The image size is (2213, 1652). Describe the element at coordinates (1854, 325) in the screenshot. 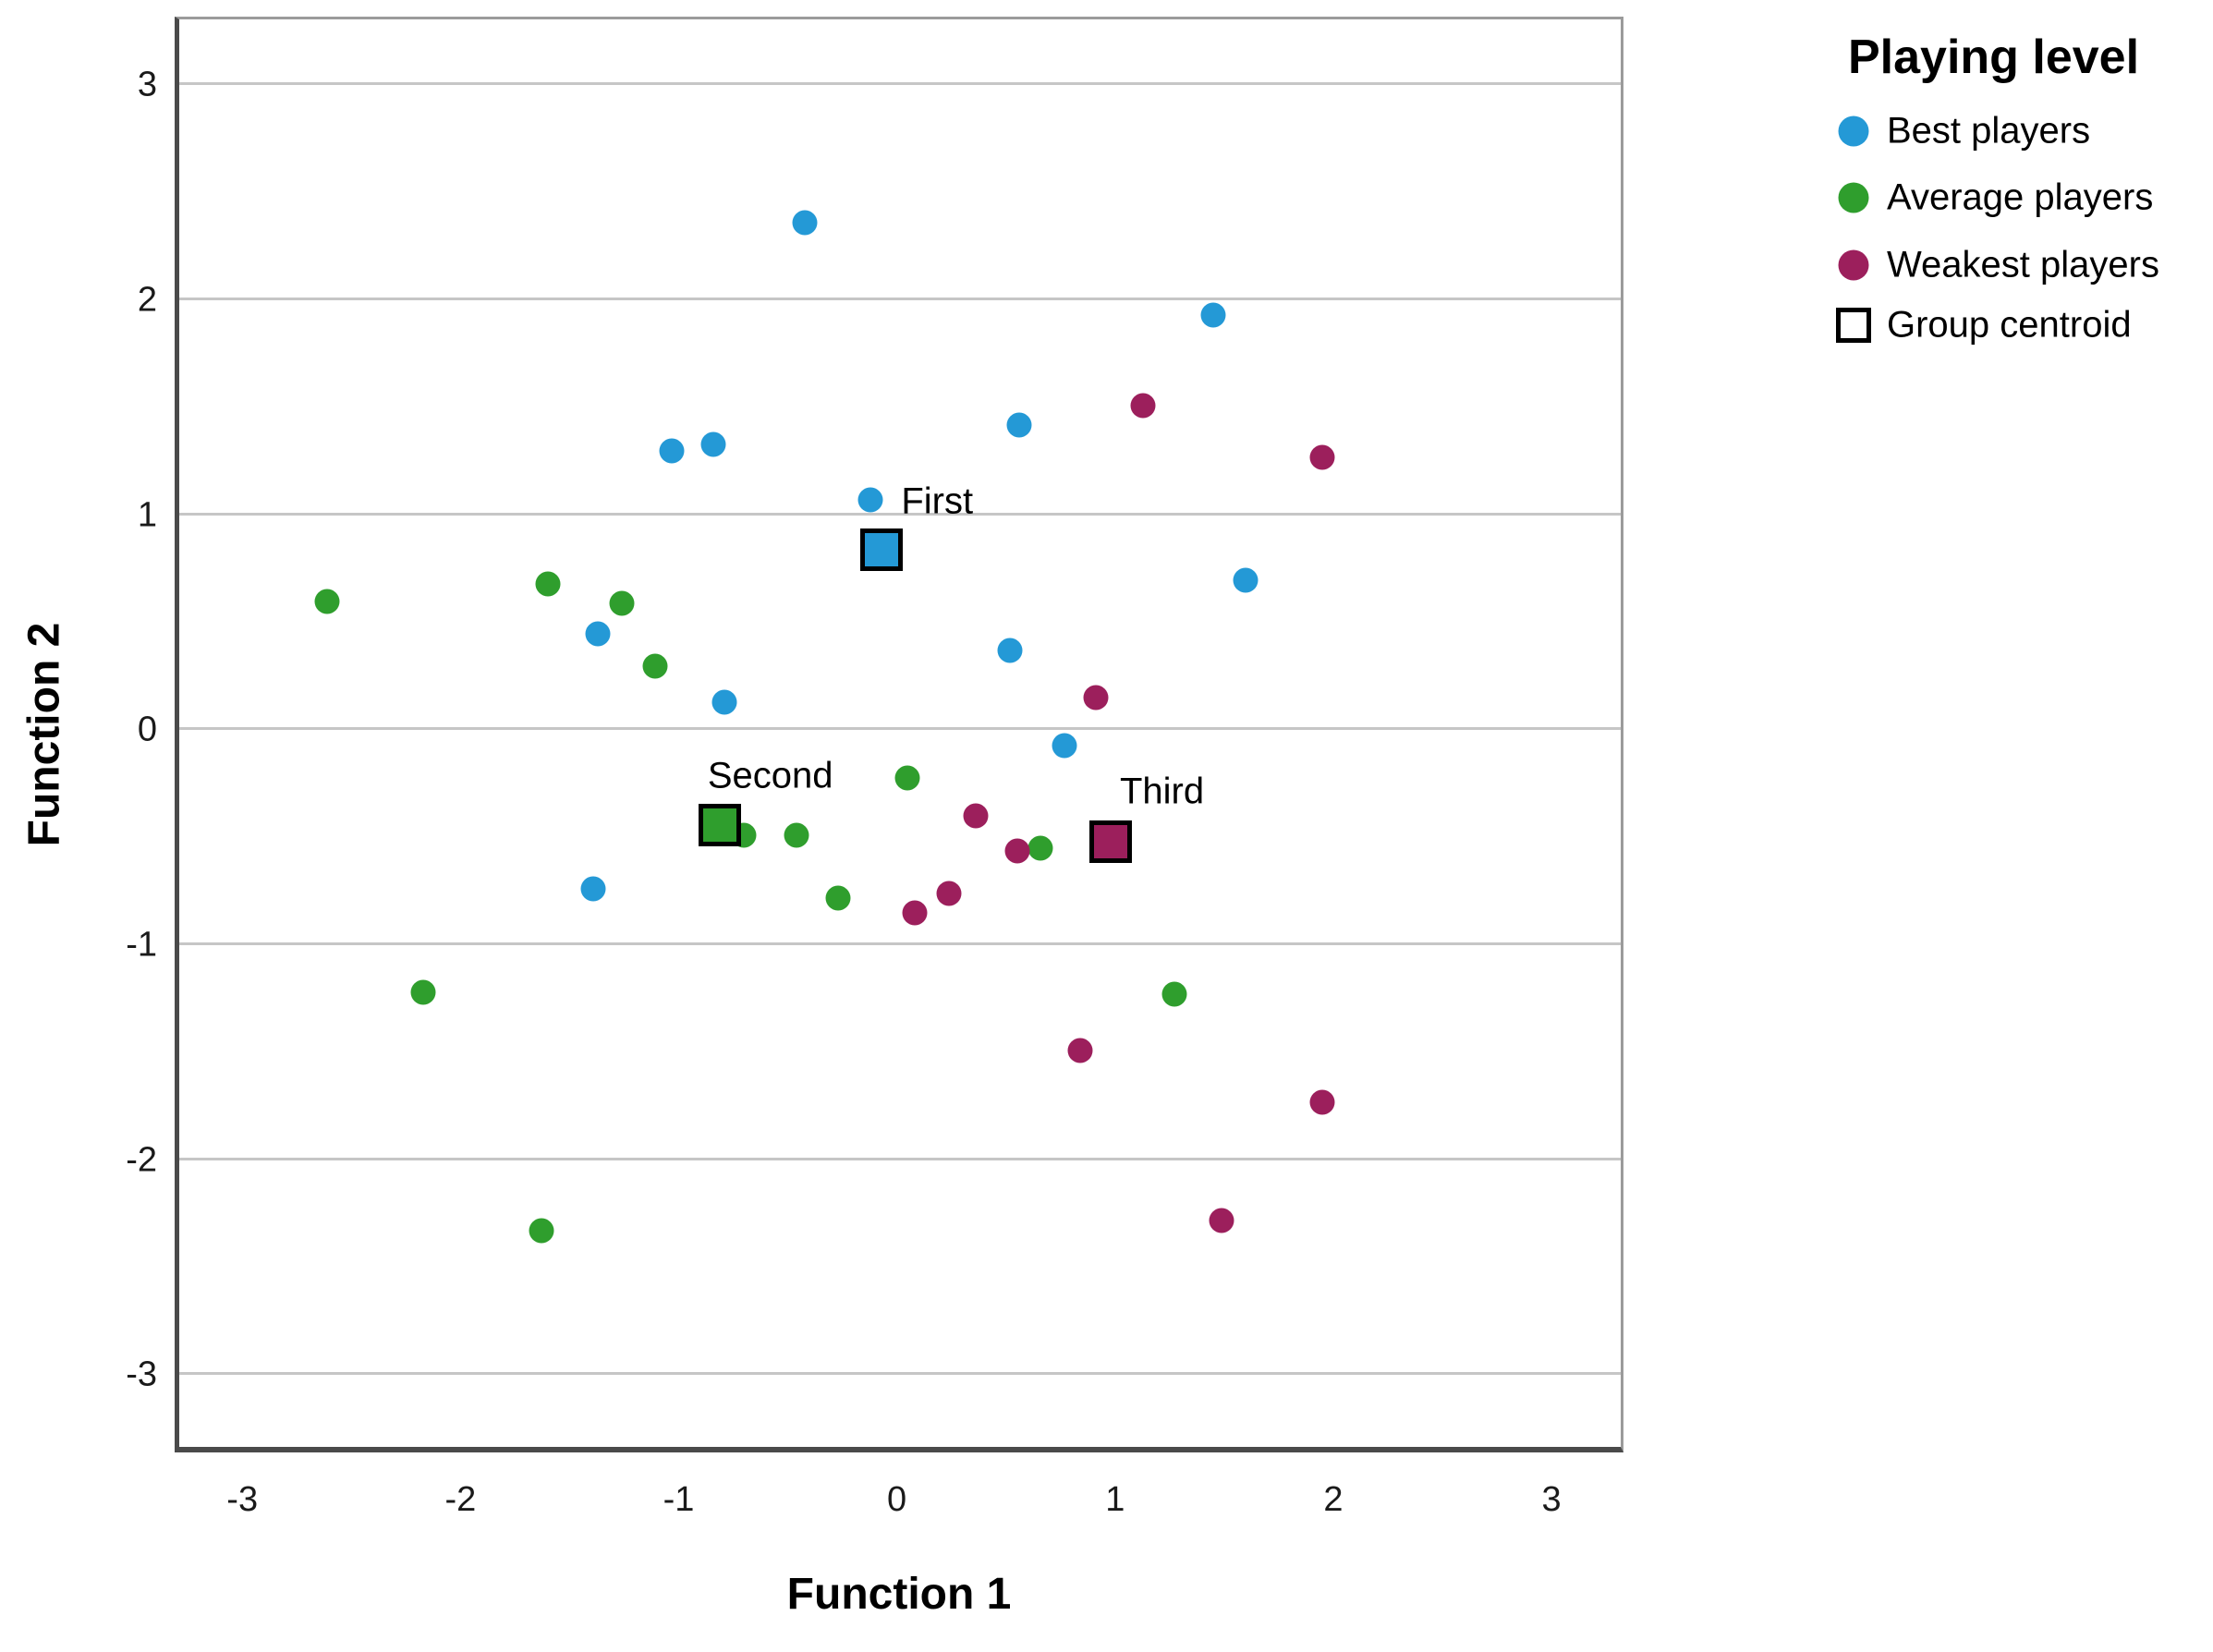

I see `legend-marker-group-centroid-icon` at that location.